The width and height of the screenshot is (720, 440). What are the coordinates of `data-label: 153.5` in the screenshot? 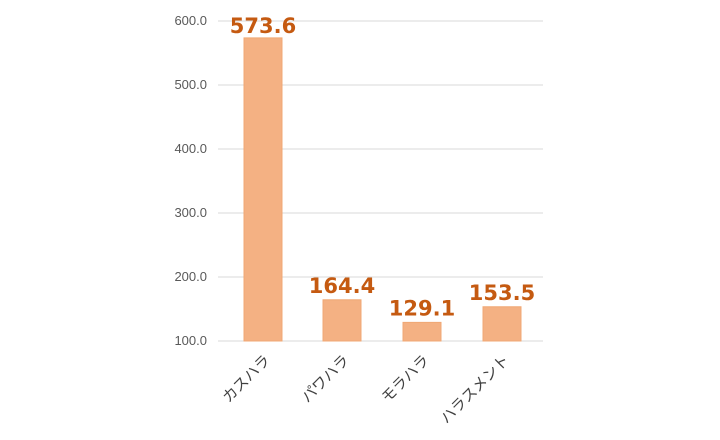 It's located at (502, 293).